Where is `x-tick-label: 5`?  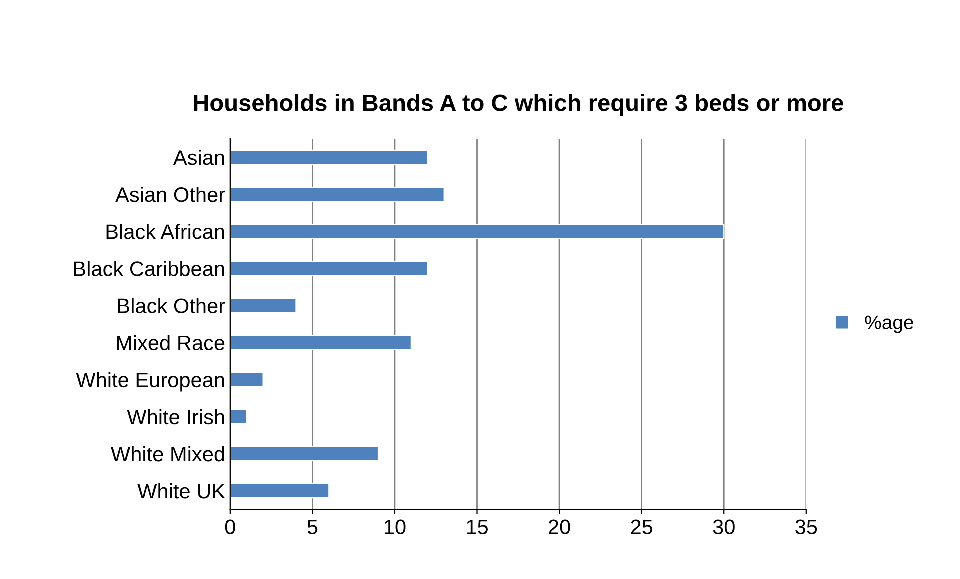 x-tick-label: 5 is located at coordinates (313, 527).